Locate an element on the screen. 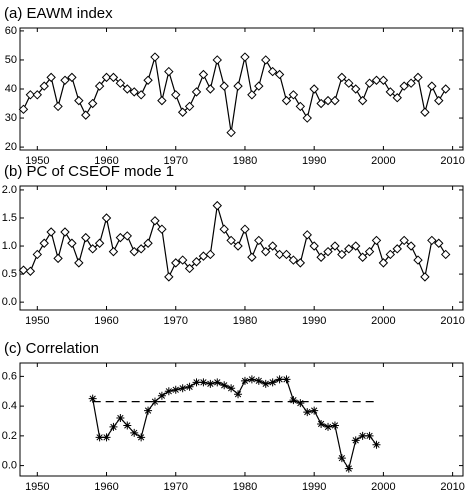 Image resolution: width=473 pixels, height=490 pixels. x-tick-label: 1970 is located at coordinates (176, 485).